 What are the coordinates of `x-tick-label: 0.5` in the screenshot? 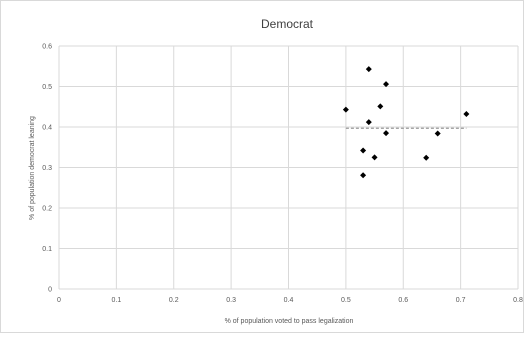 It's located at (346, 300).